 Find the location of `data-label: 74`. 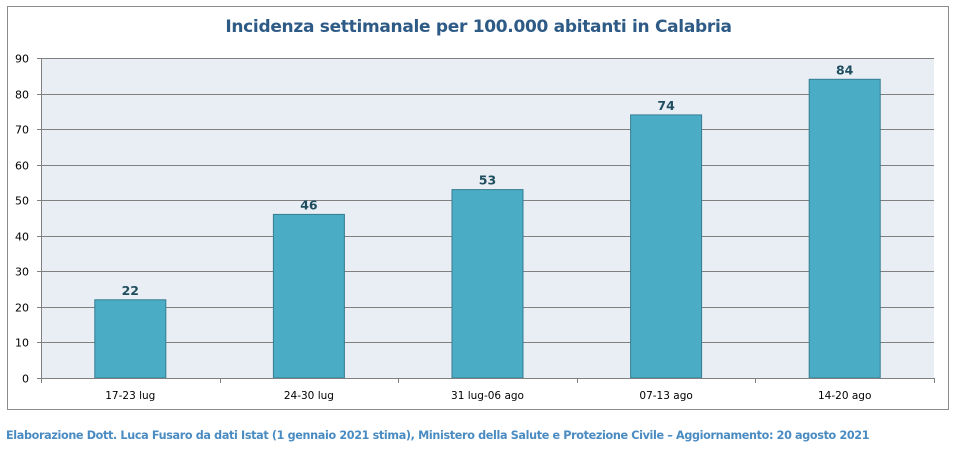

data-label: 74 is located at coordinates (666, 105).